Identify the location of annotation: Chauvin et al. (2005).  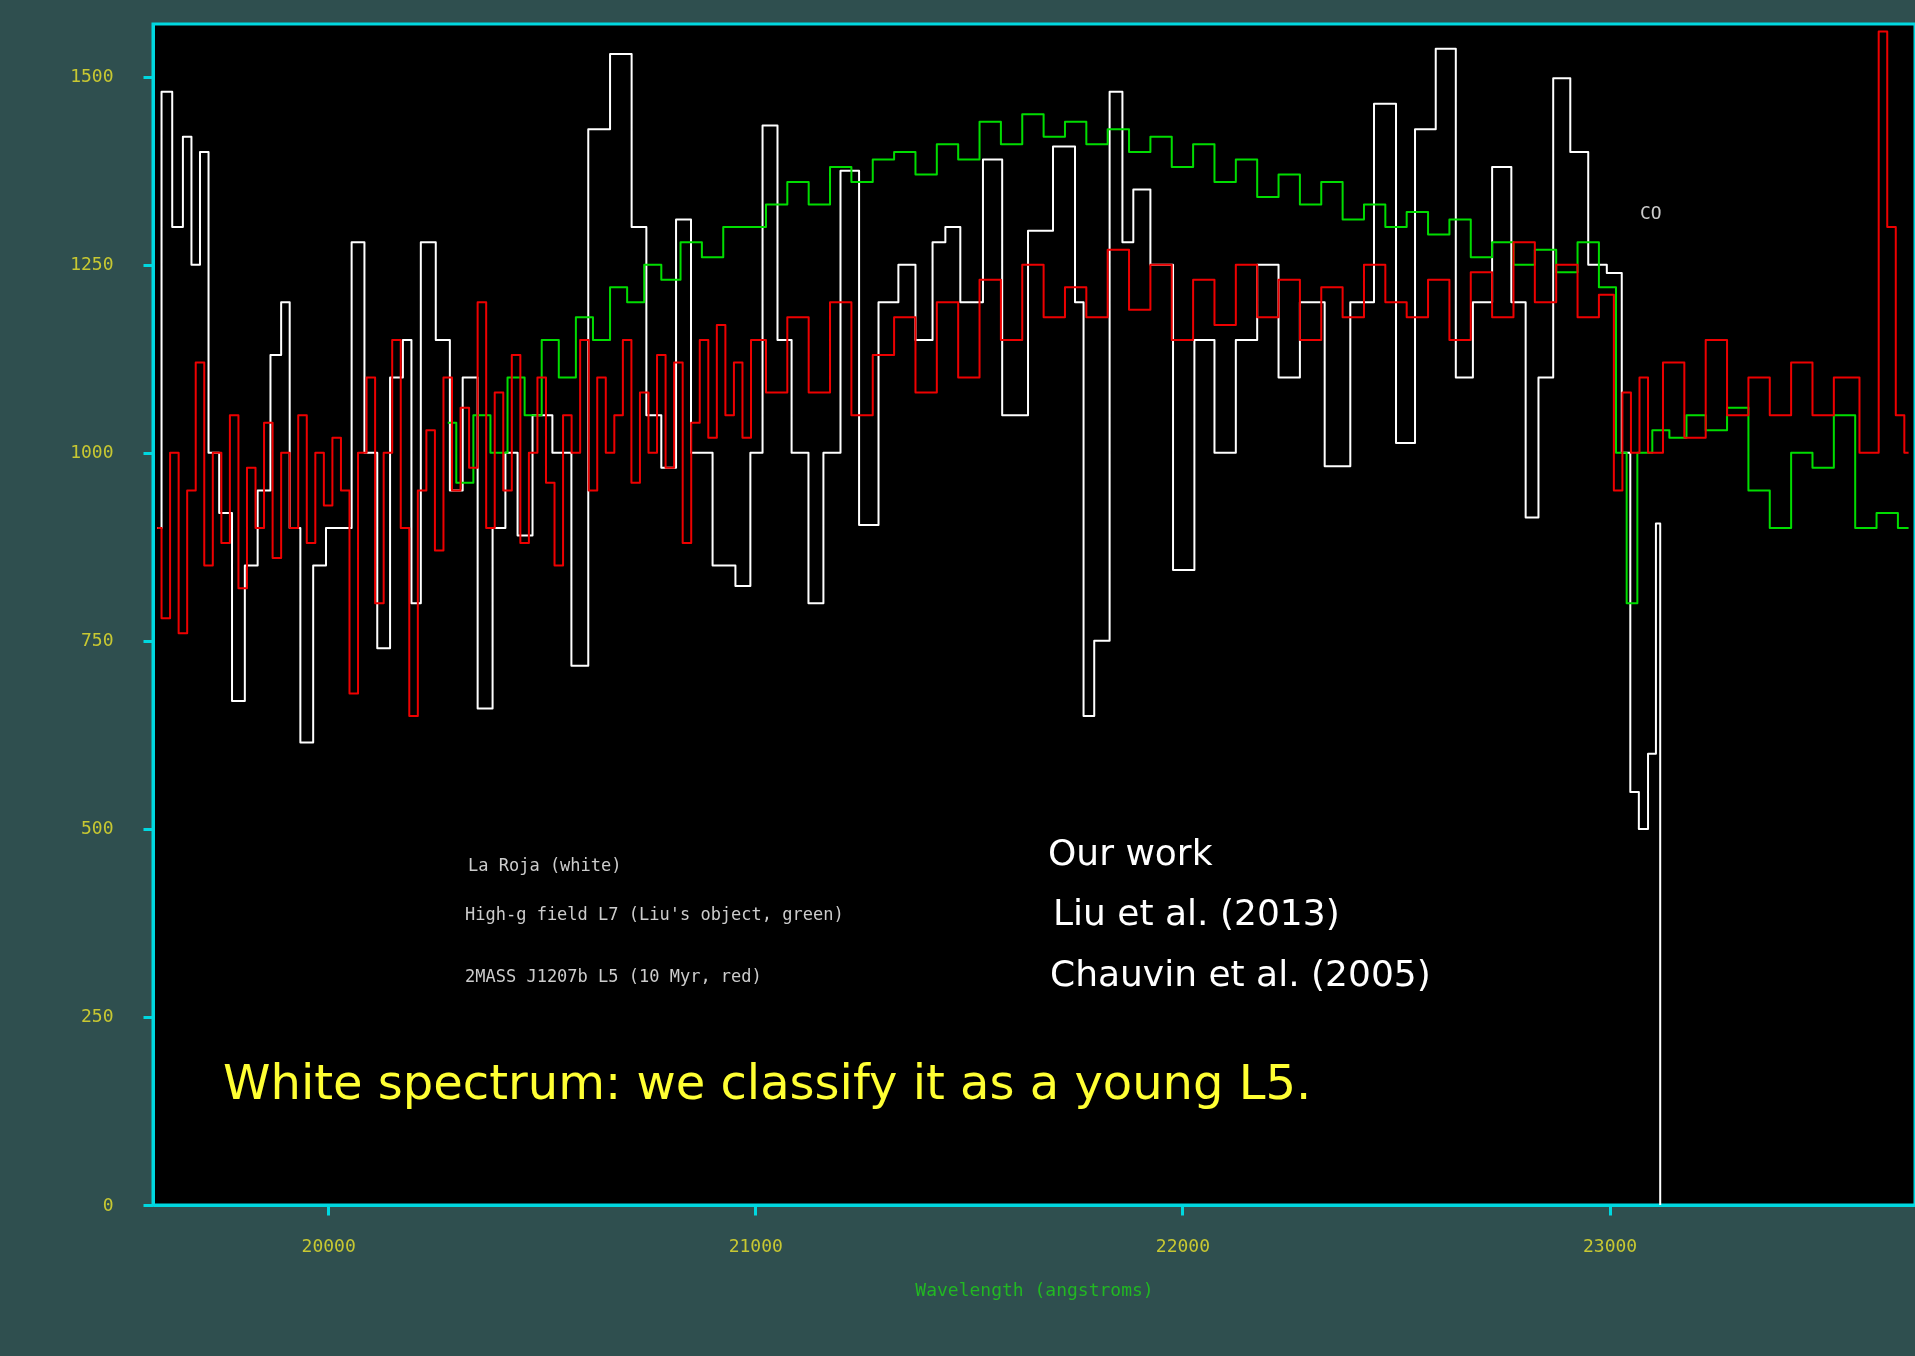
(1240, 973).